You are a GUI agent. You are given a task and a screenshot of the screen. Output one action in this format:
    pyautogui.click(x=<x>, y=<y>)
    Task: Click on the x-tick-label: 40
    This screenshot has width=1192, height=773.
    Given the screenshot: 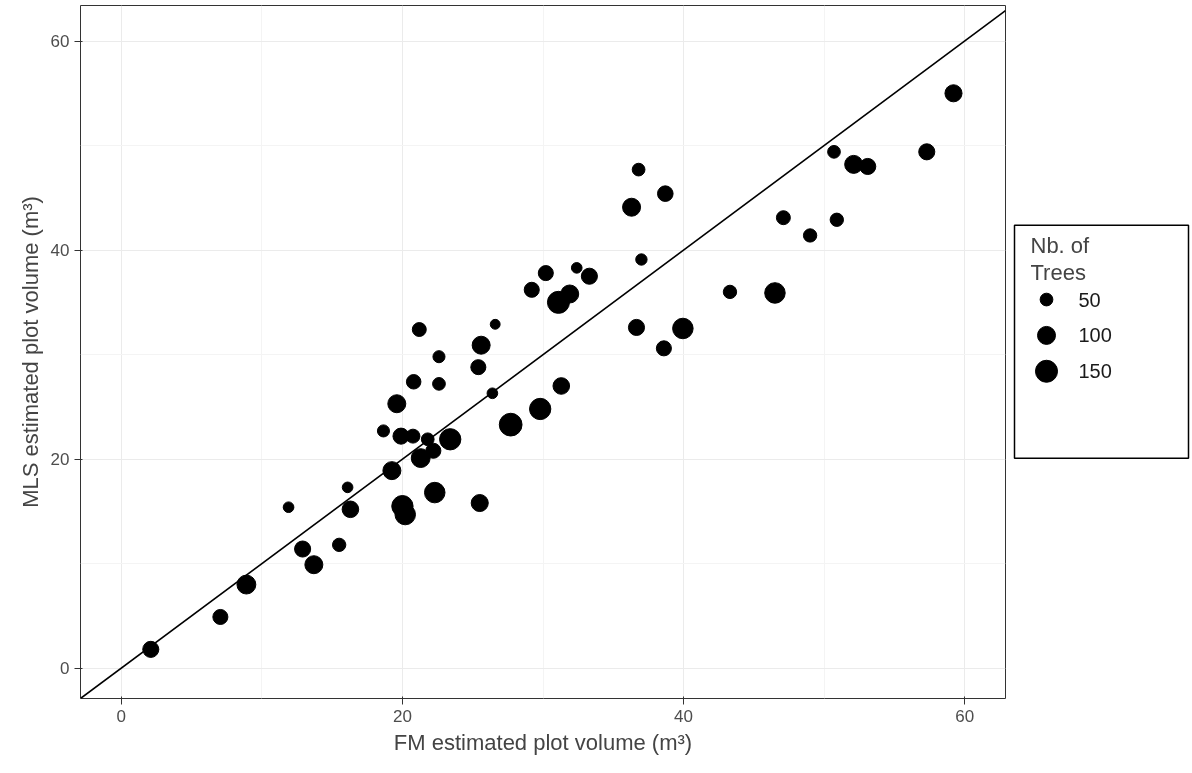 What is the action you would take?
    pyautogui.click(x=684, y=716)
    